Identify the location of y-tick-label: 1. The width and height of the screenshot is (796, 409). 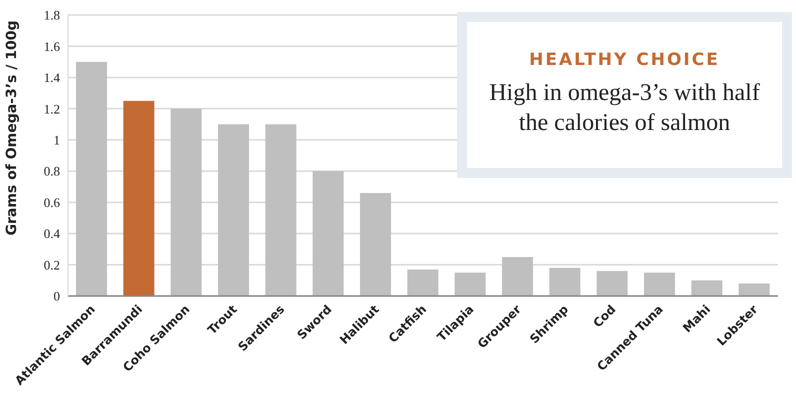
(57, 140).